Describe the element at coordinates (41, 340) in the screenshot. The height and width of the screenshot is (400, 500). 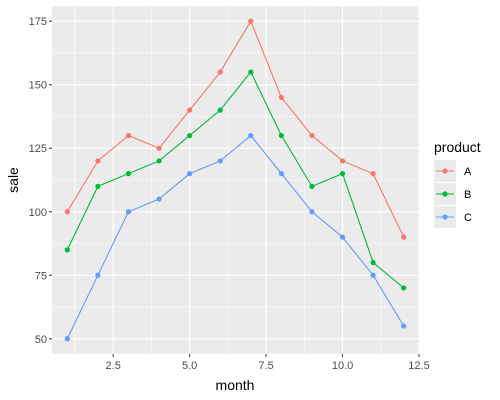
I see `y-tick-label: 50` at that location.